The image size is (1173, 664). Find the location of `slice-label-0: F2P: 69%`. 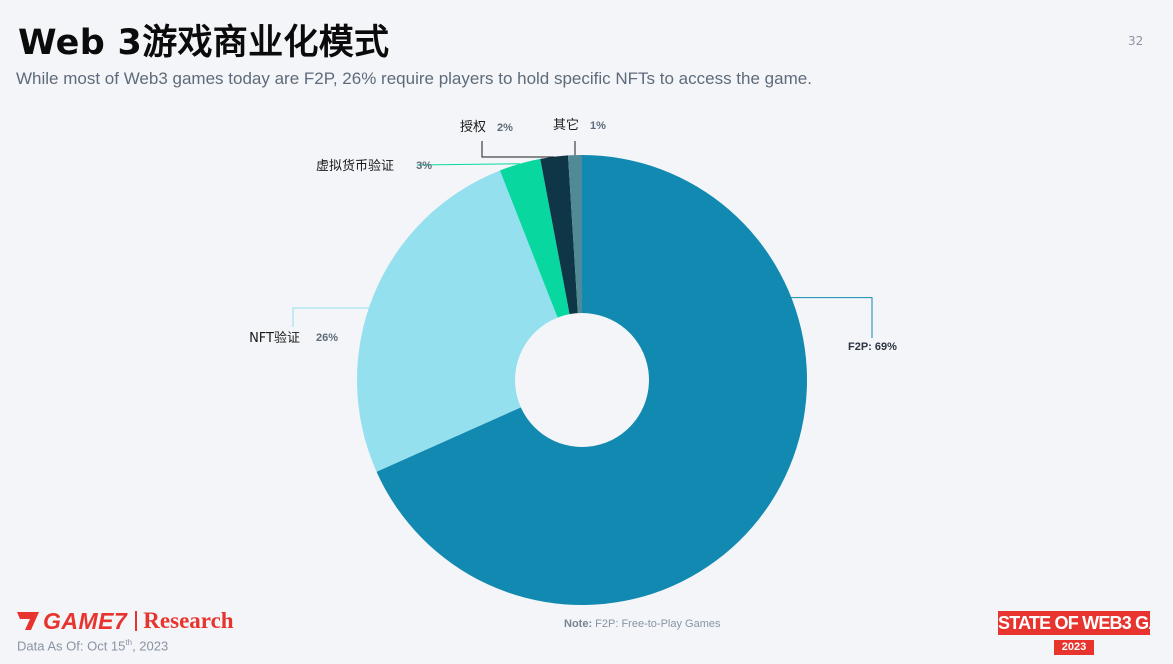

slice-label-0: F2P: 69% is located at coordinates (872, 347).